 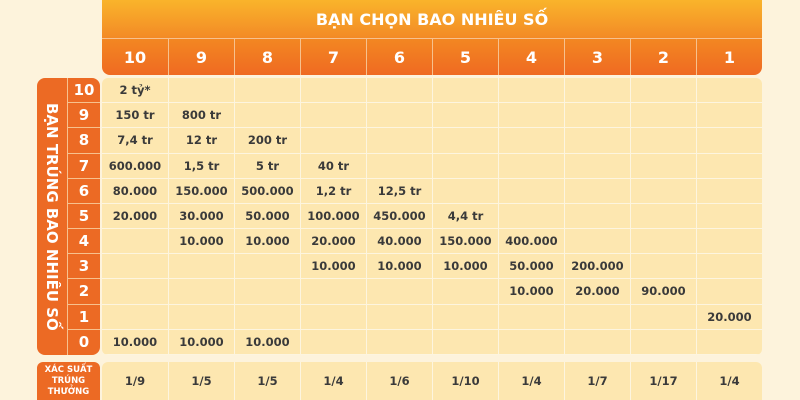 I want to click on table-cell: 150 tr, so click(x=135, y=115).